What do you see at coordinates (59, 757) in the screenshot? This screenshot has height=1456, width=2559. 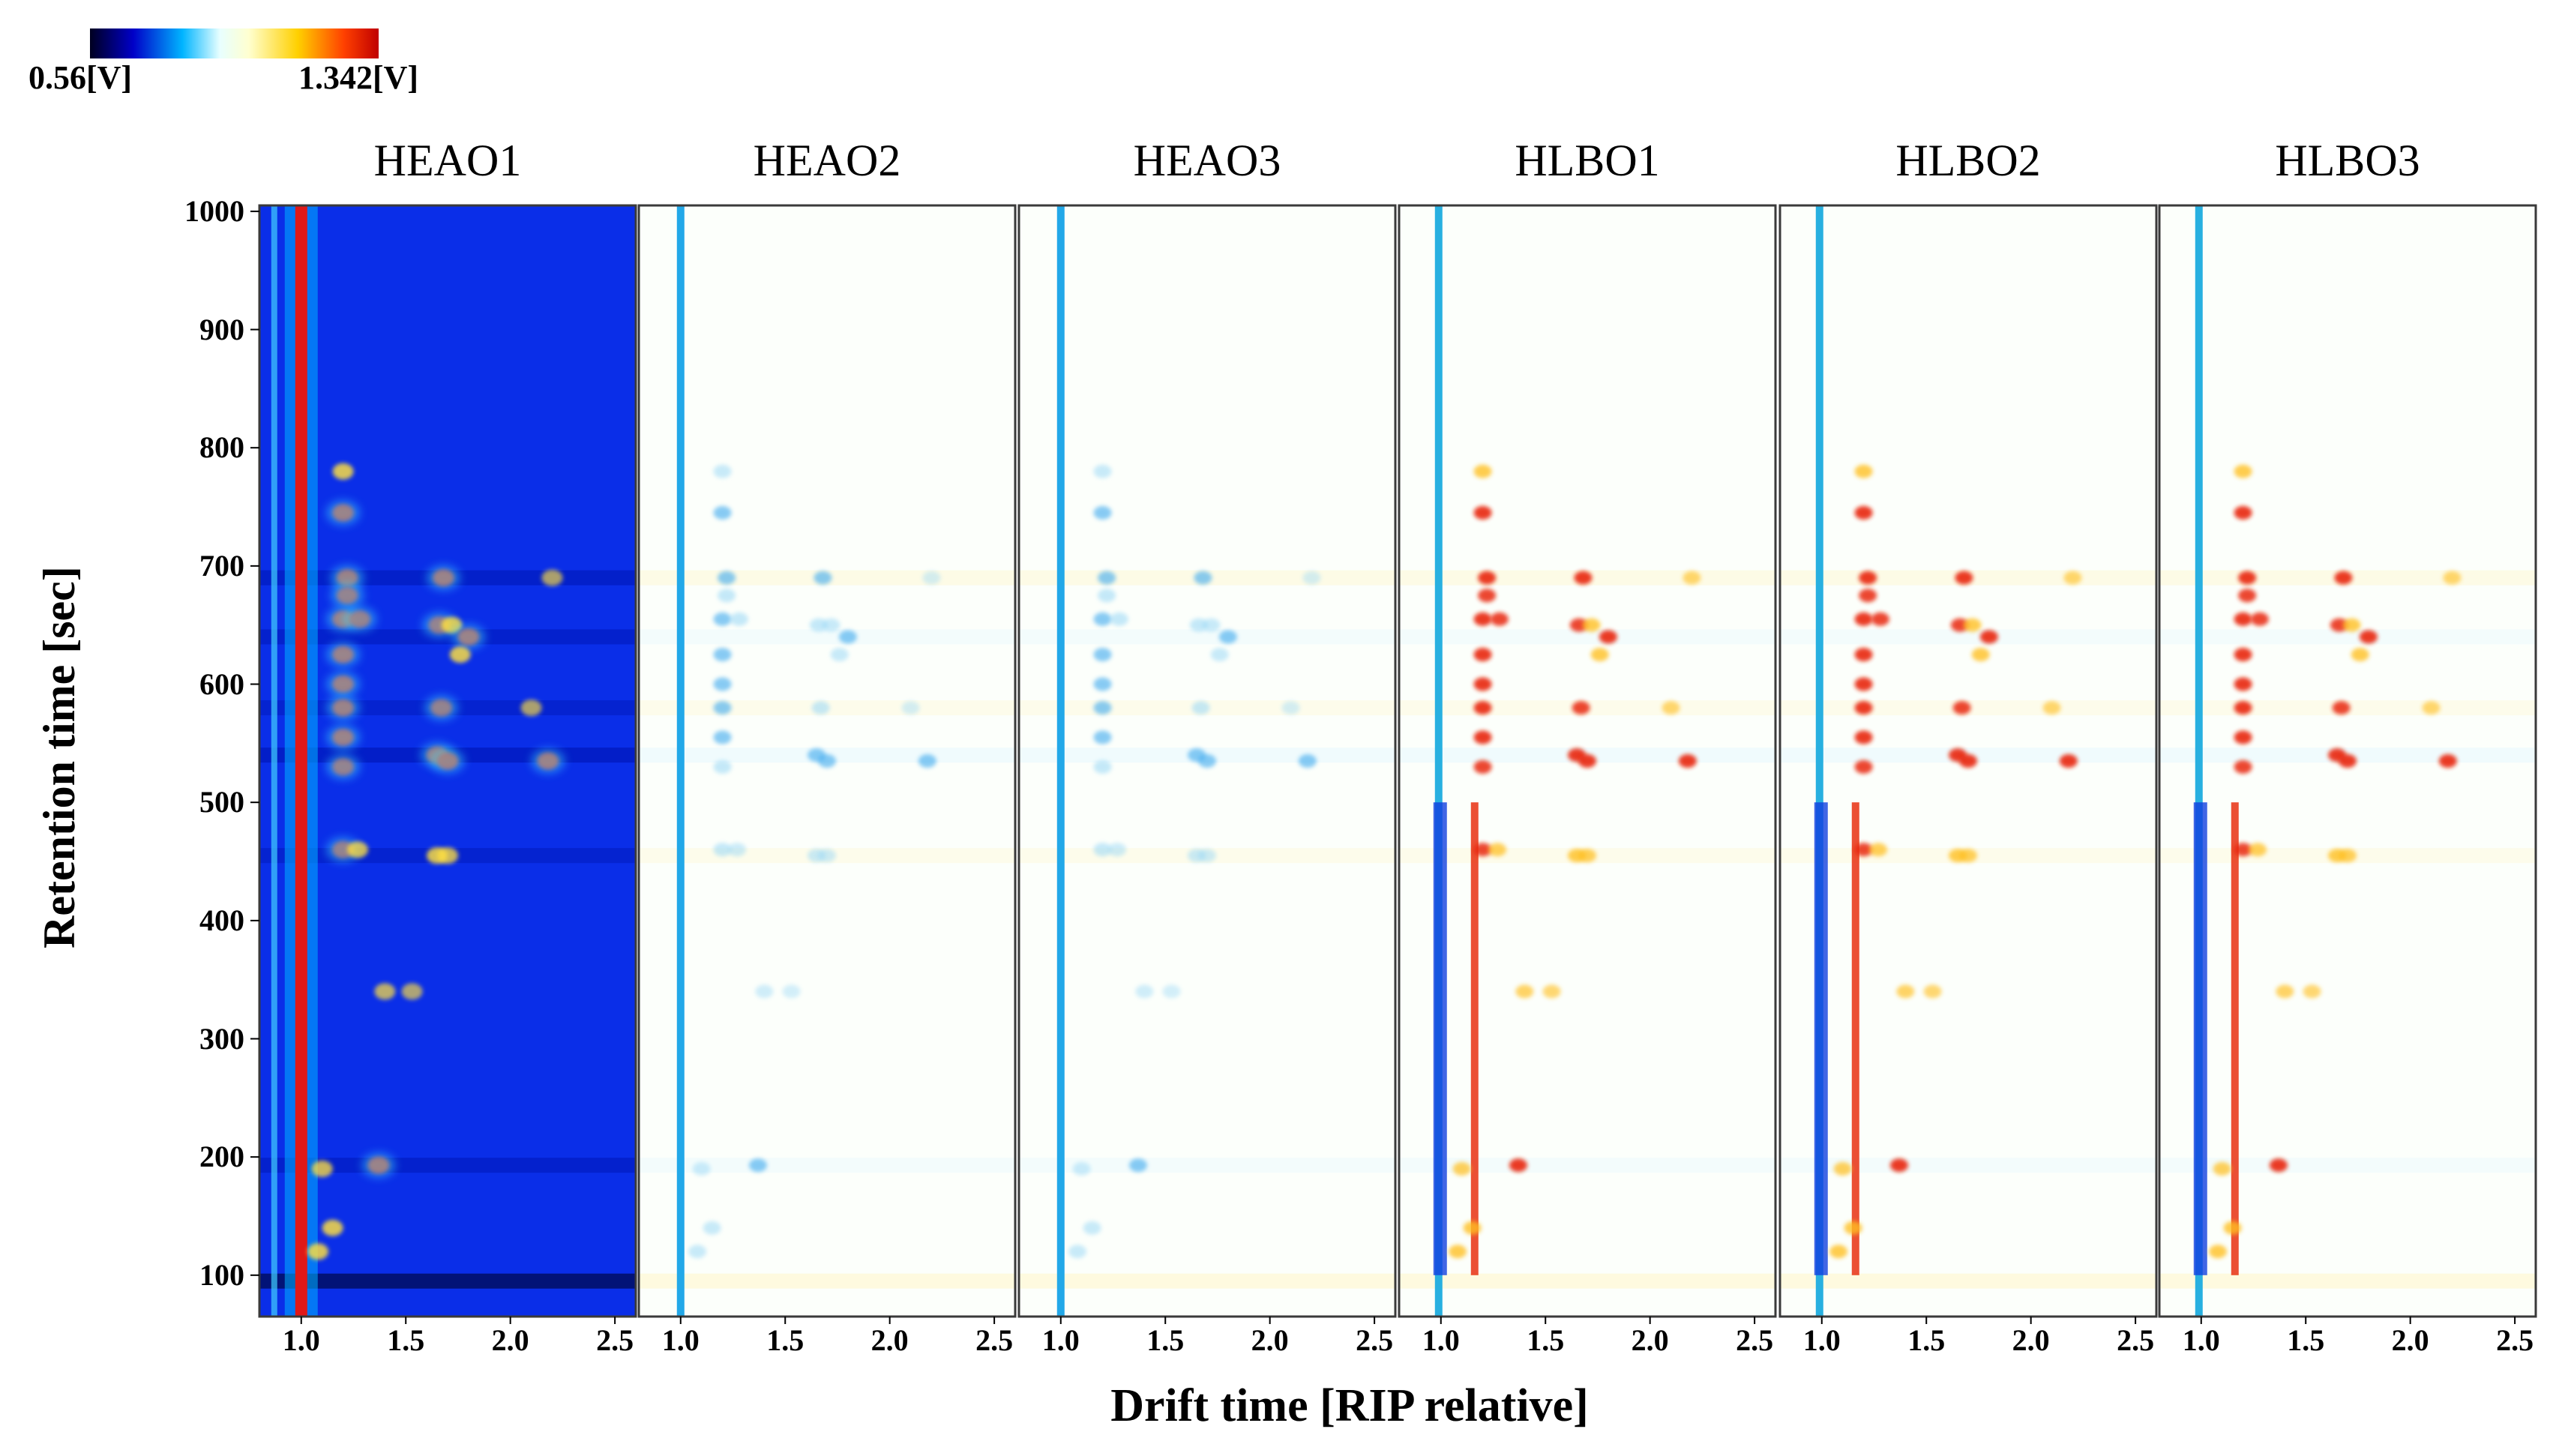 I see `y-axis-title: Retention time [sec]` at bounding box center [59, 757].